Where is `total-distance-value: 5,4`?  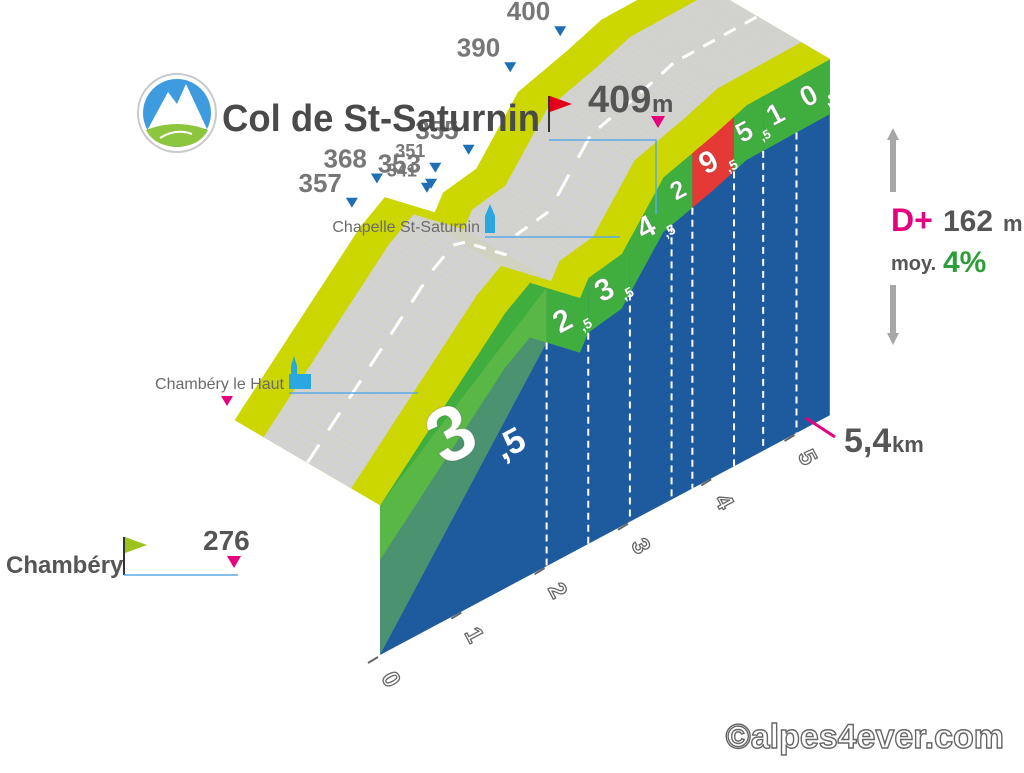 total-distance-value: 5,4 is located at coordinates (867, 441).